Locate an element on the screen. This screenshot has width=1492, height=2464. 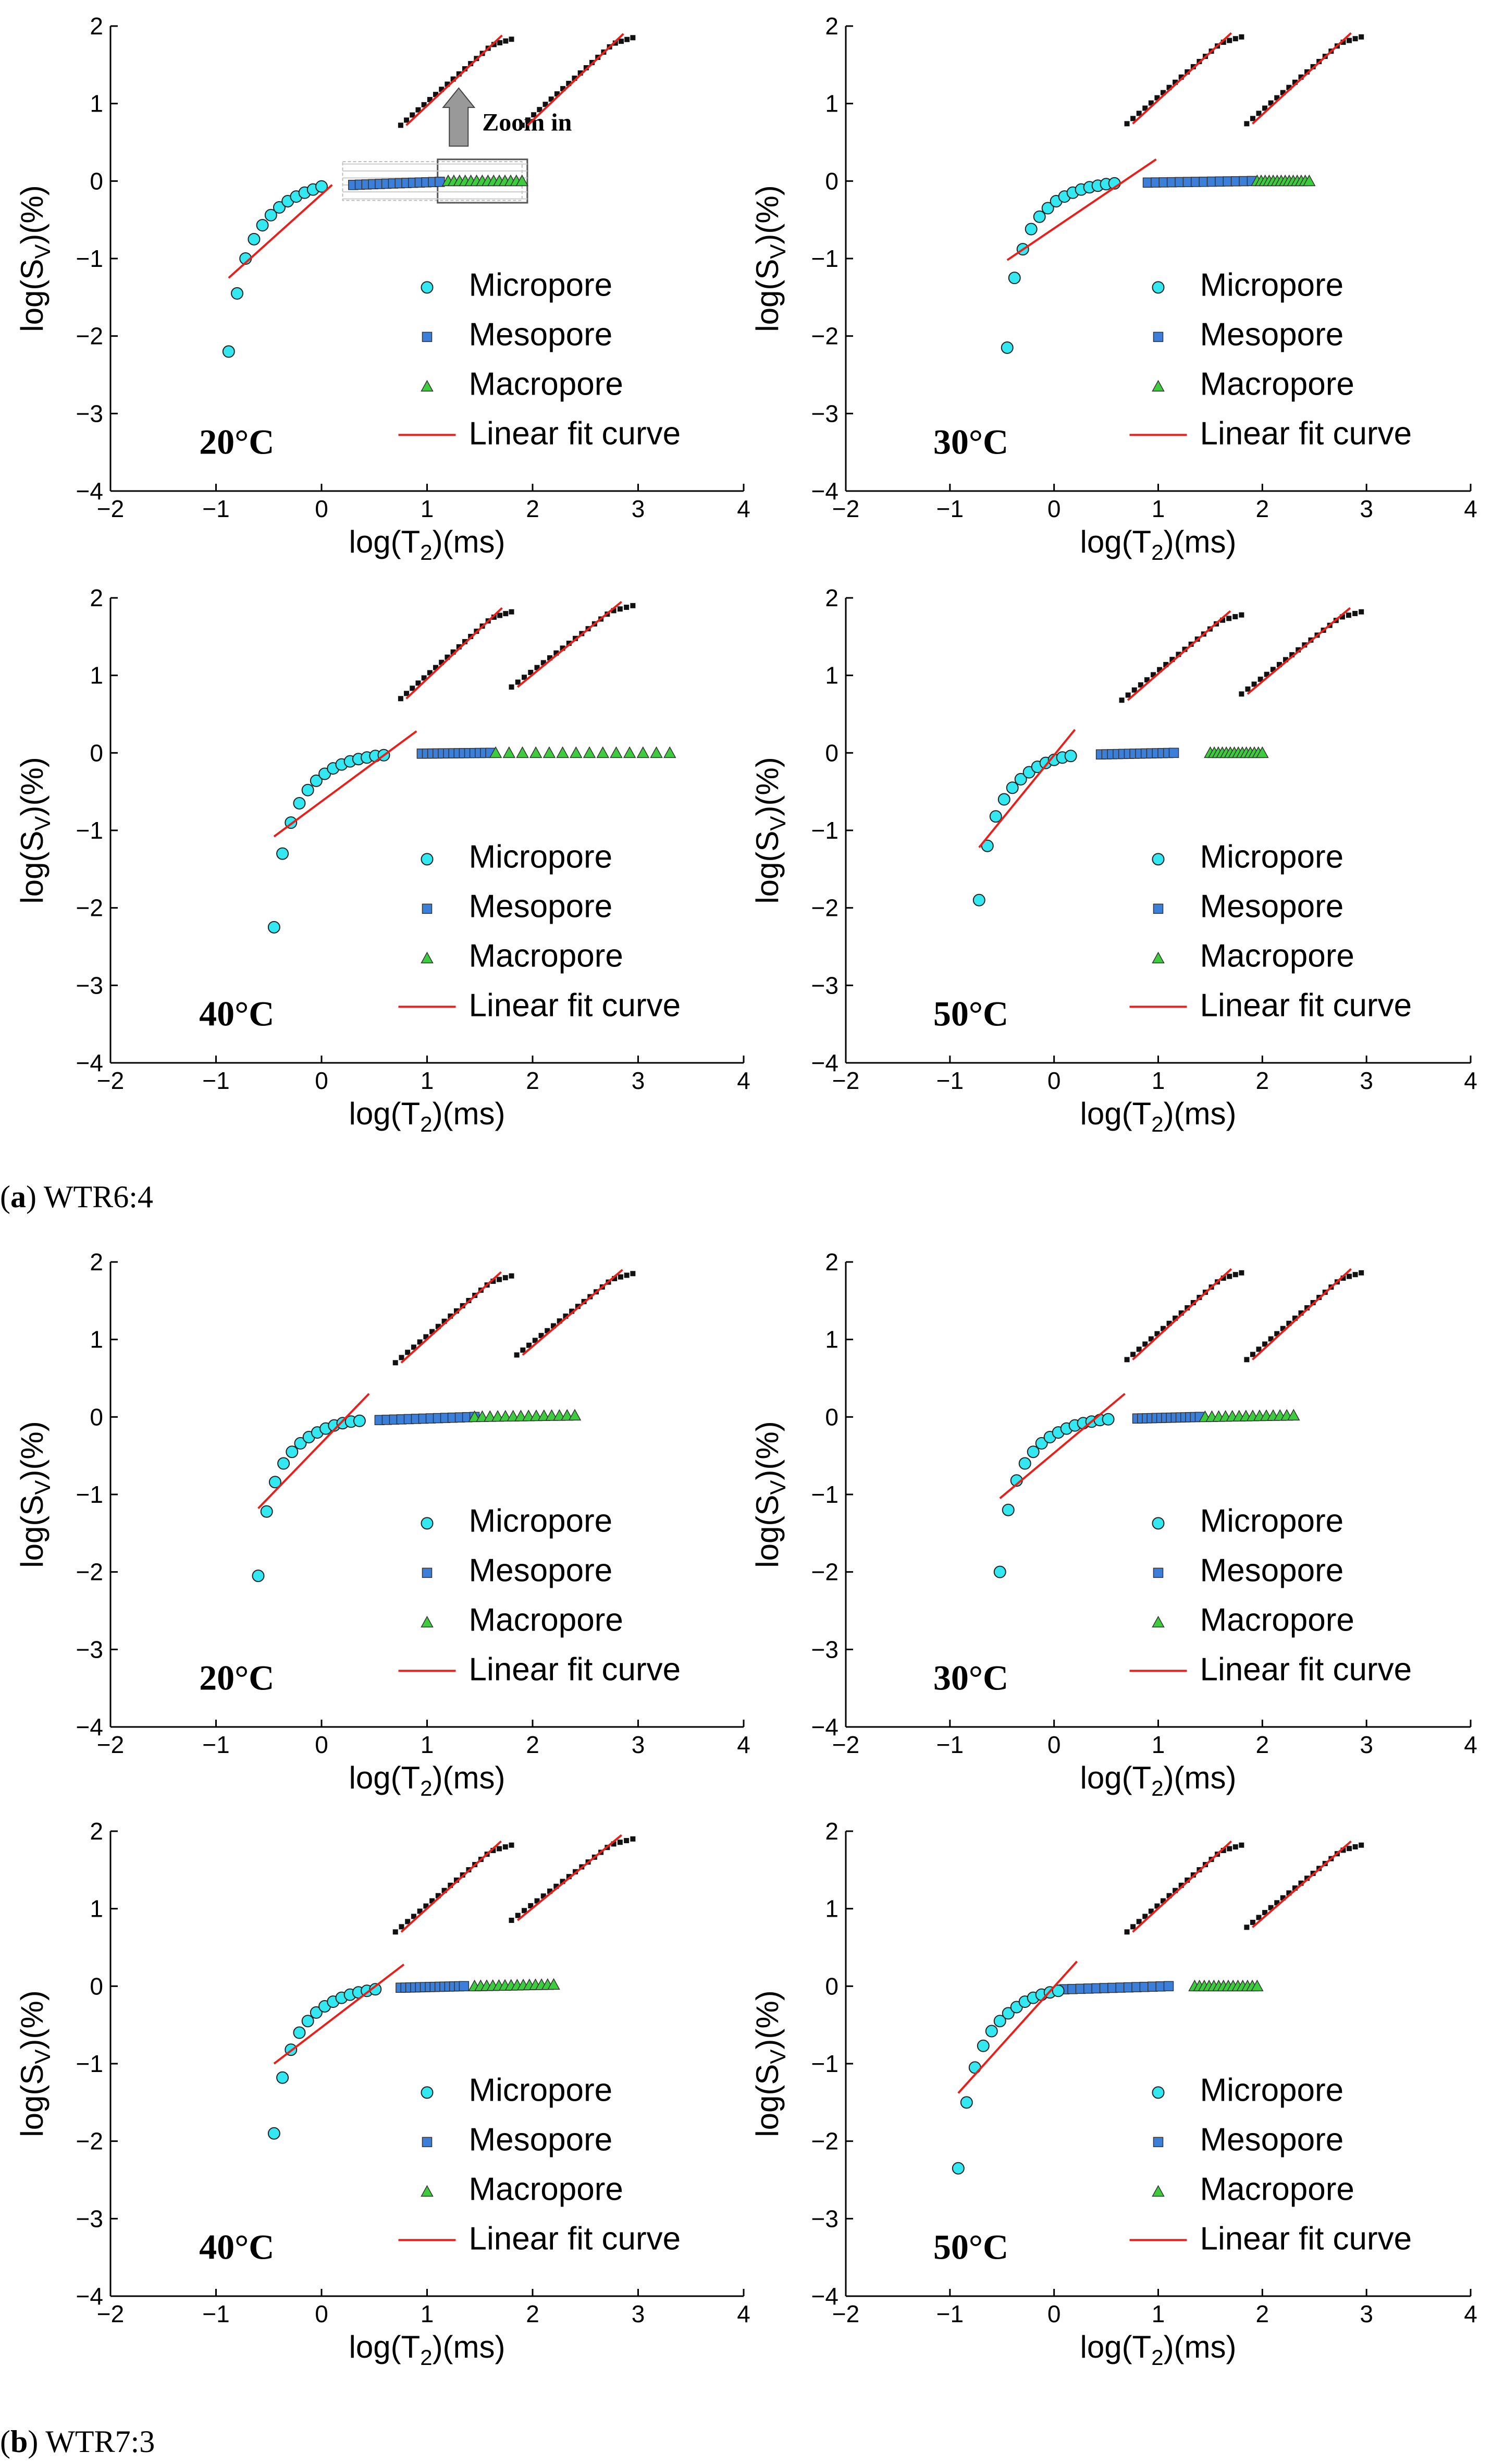
temperature-label: 20°C is located at coordinates (236, 442).